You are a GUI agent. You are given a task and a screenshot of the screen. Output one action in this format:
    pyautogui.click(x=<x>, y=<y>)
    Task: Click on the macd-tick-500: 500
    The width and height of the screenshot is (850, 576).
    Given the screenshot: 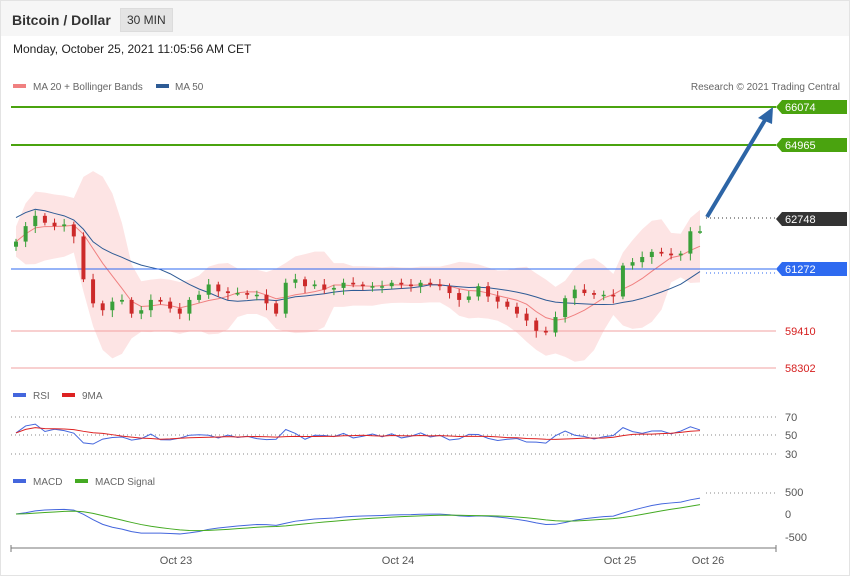 What is the action you would take?
    pyautogui.click(x=794, y=493)
    